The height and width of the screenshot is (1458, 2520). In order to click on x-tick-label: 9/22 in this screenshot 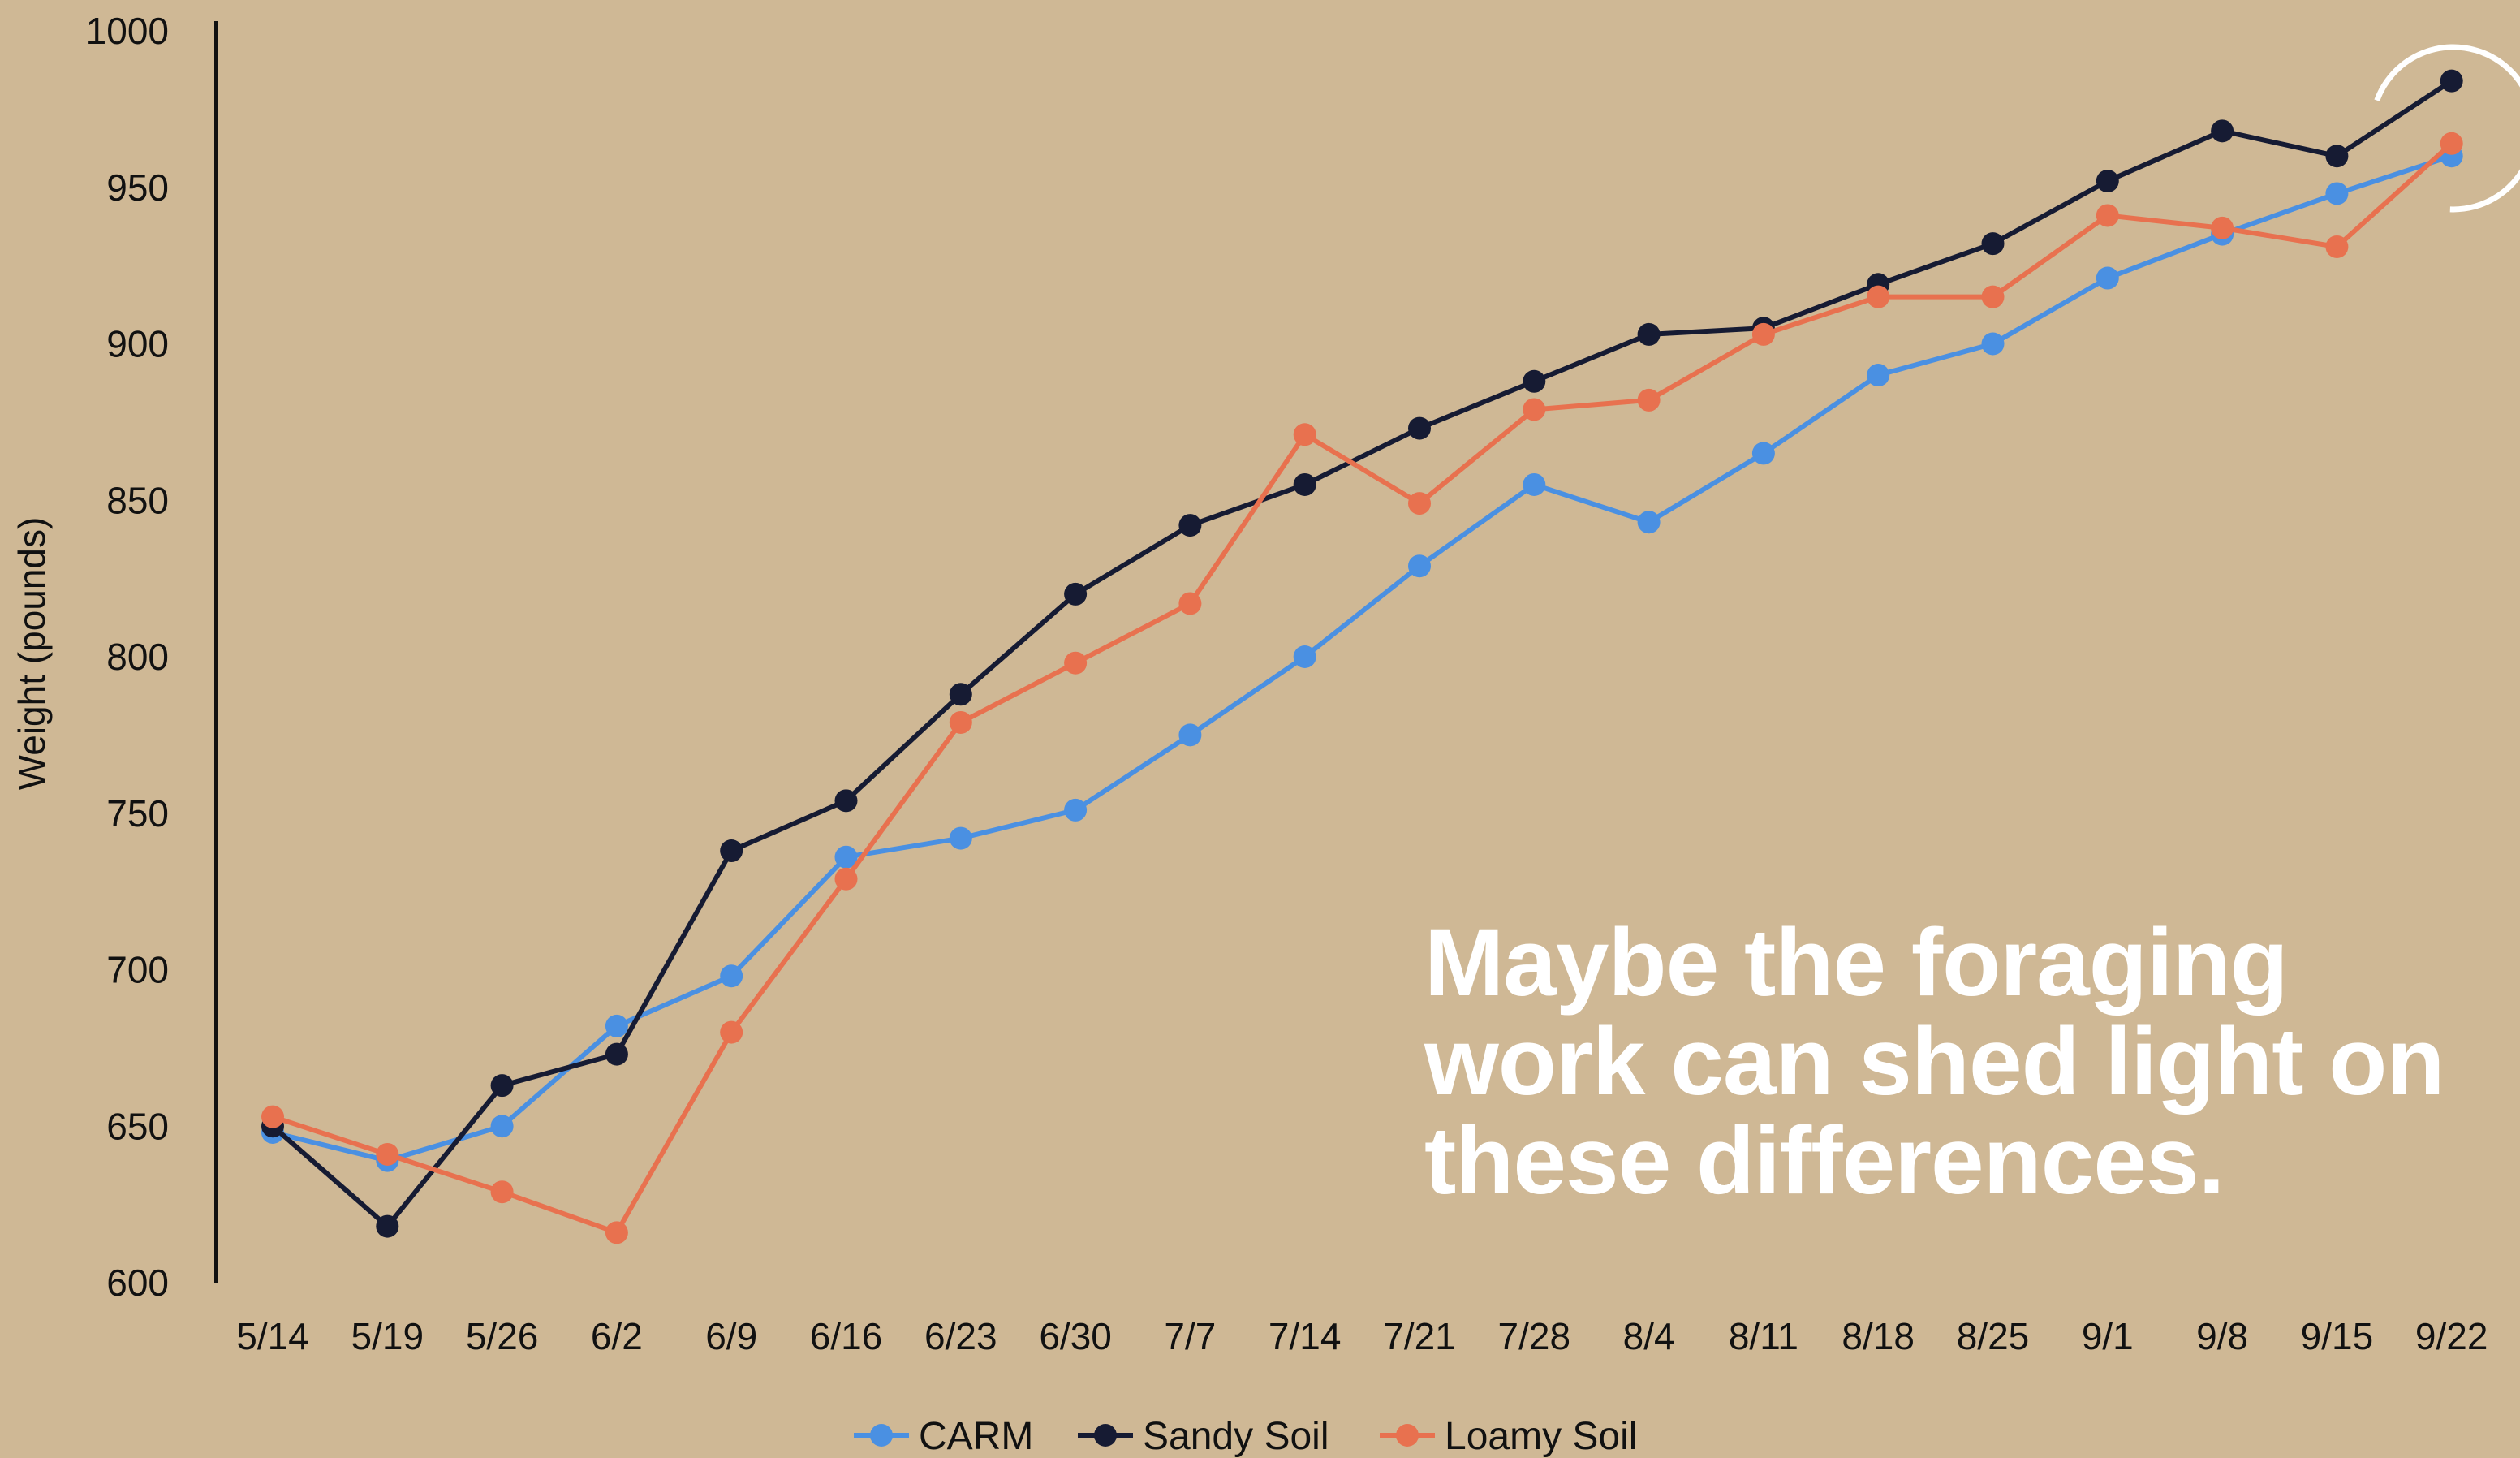, I will do `click(2451, 1336)`.